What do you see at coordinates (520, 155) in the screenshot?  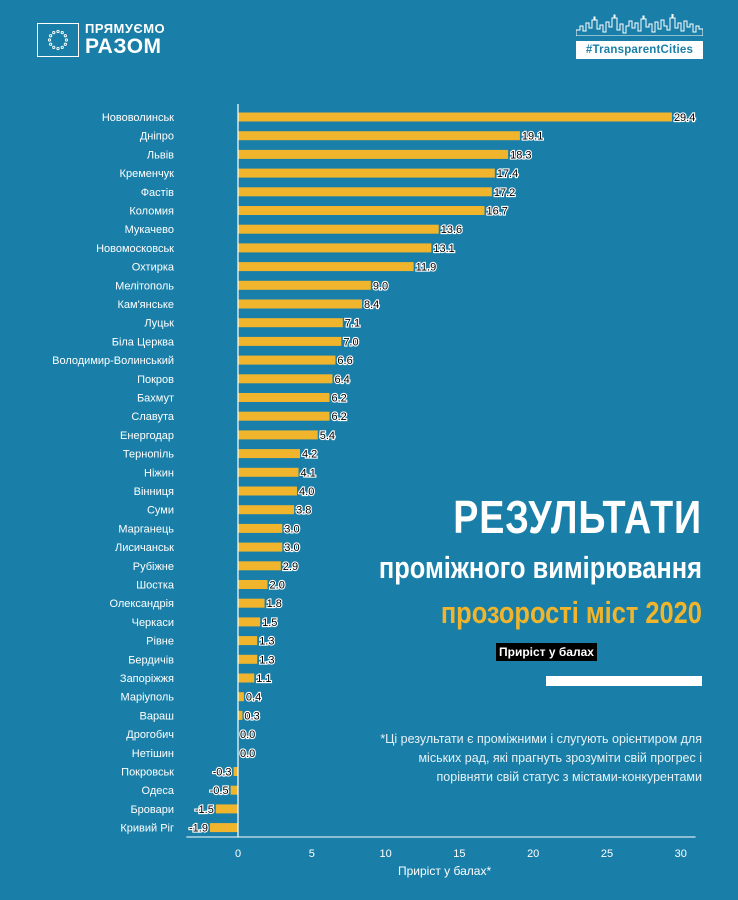 I see `value-label: 18.3` at bounding box center [520, 155].